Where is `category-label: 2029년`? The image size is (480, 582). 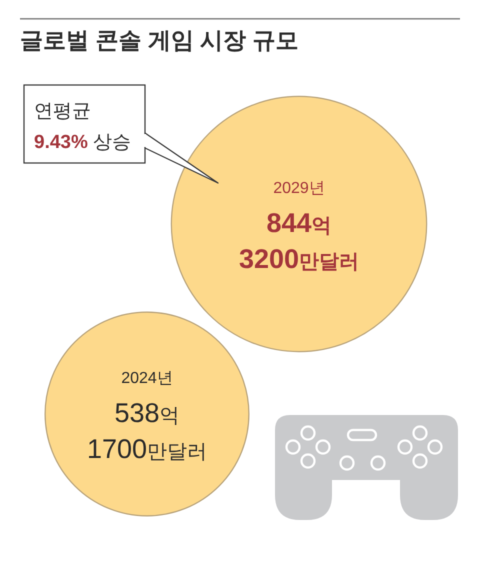
category-label: 2029년 is located at coordinates (299, 188).